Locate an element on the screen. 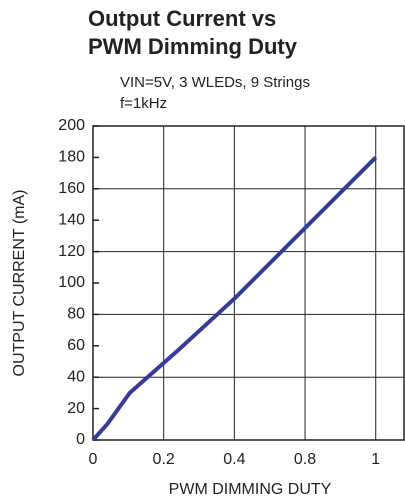  y-tick-label: 120 is located at coordinates (71, 251).